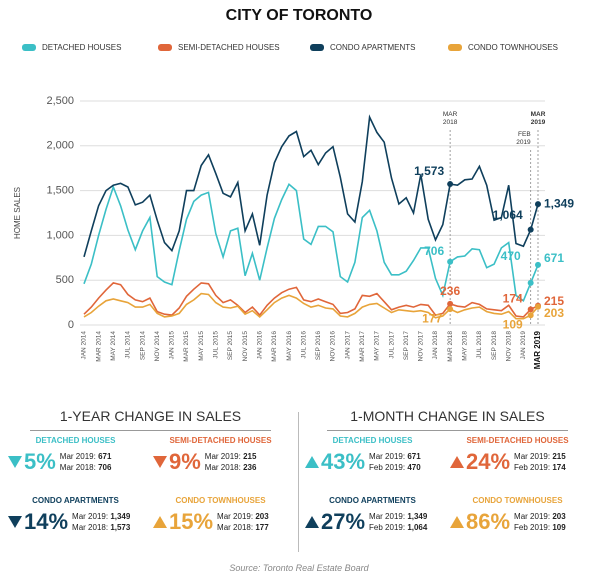 The image size is (598, 580). I want to click on x-tick-label: JAN 2014, so click(84, 345).